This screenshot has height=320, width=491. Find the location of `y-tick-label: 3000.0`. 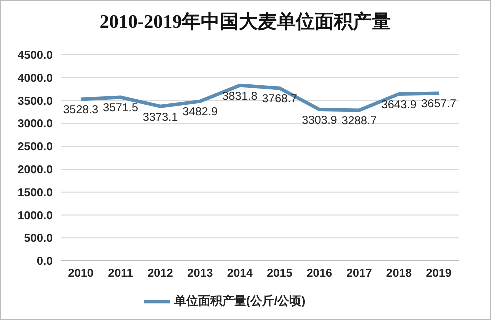

y-tick-label: 3000.0 is located at coordinates (35, 124).